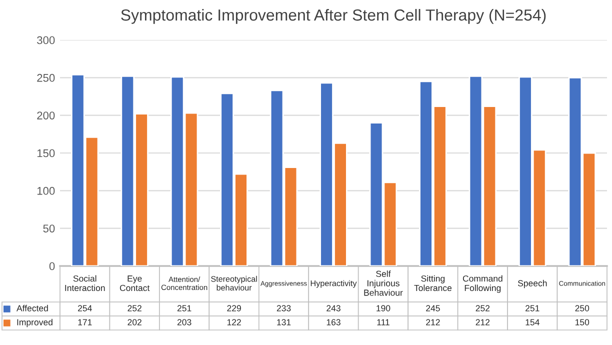 The width and height of the screenshot is (612, 345). Describe the element at coordinates (234, 308) in the screenshot. I see `data-label: 229` at that location.